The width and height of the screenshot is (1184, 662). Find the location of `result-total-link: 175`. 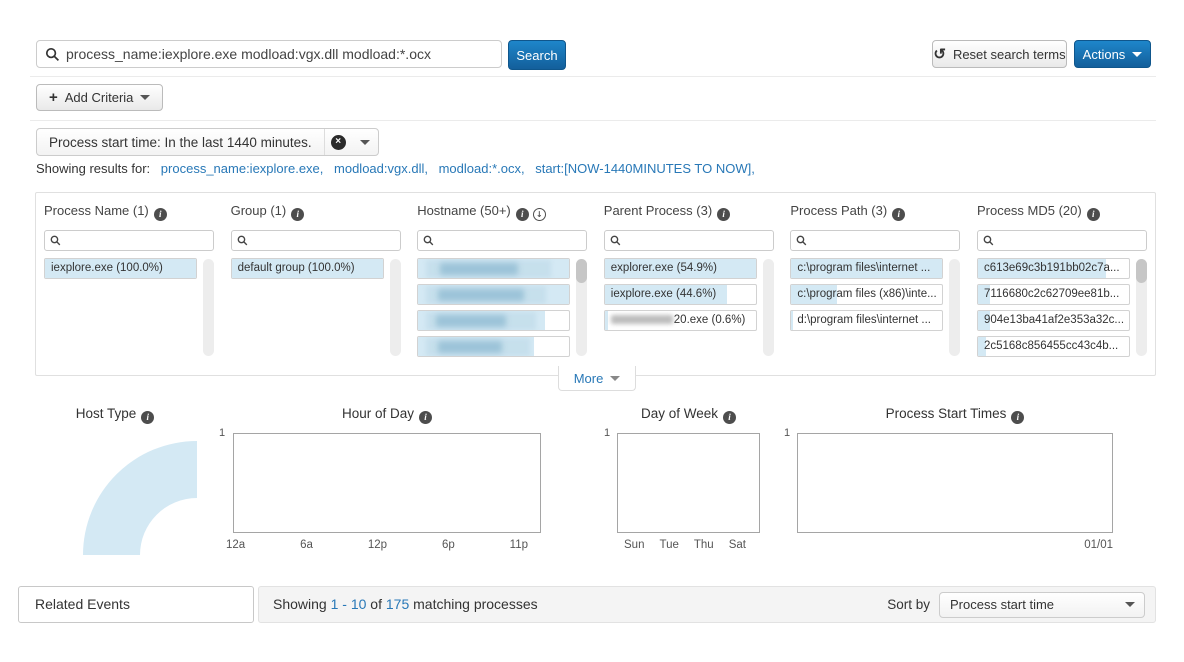

result-total-link: 175 is located at coordinates (397, 604).